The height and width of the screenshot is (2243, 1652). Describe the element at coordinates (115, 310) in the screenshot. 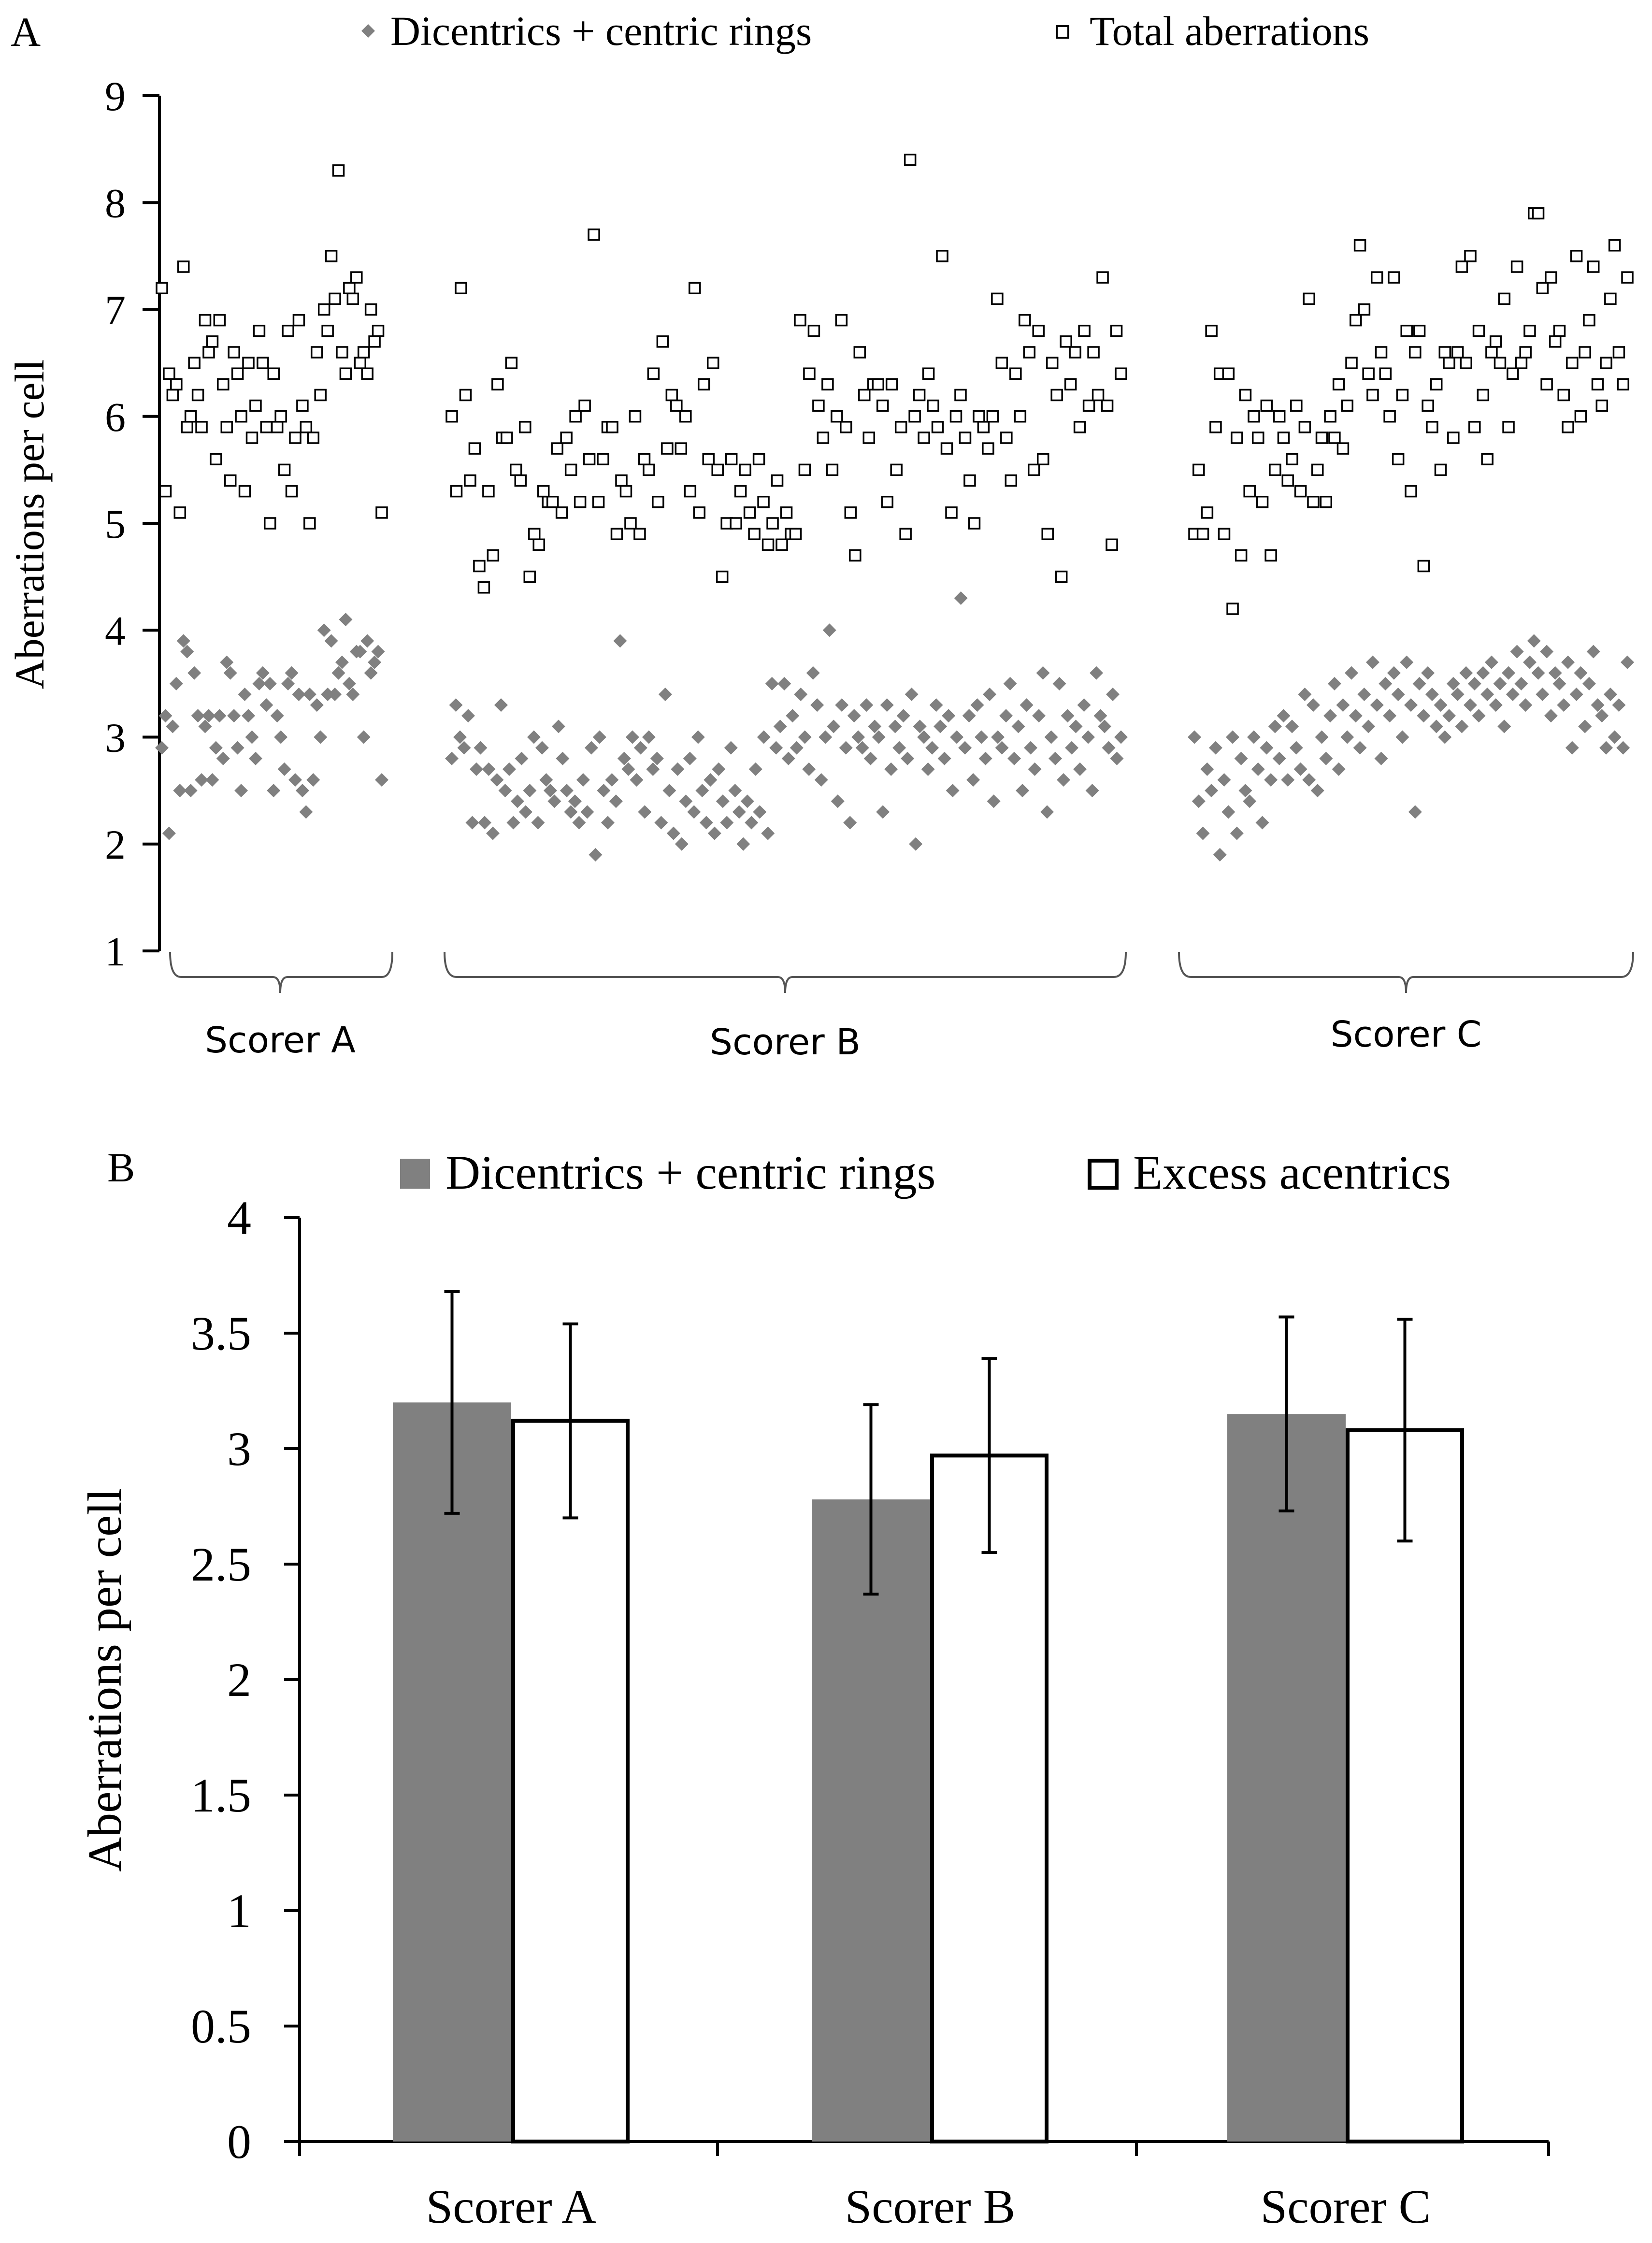

I see `y-tick-label: 7` at that location.